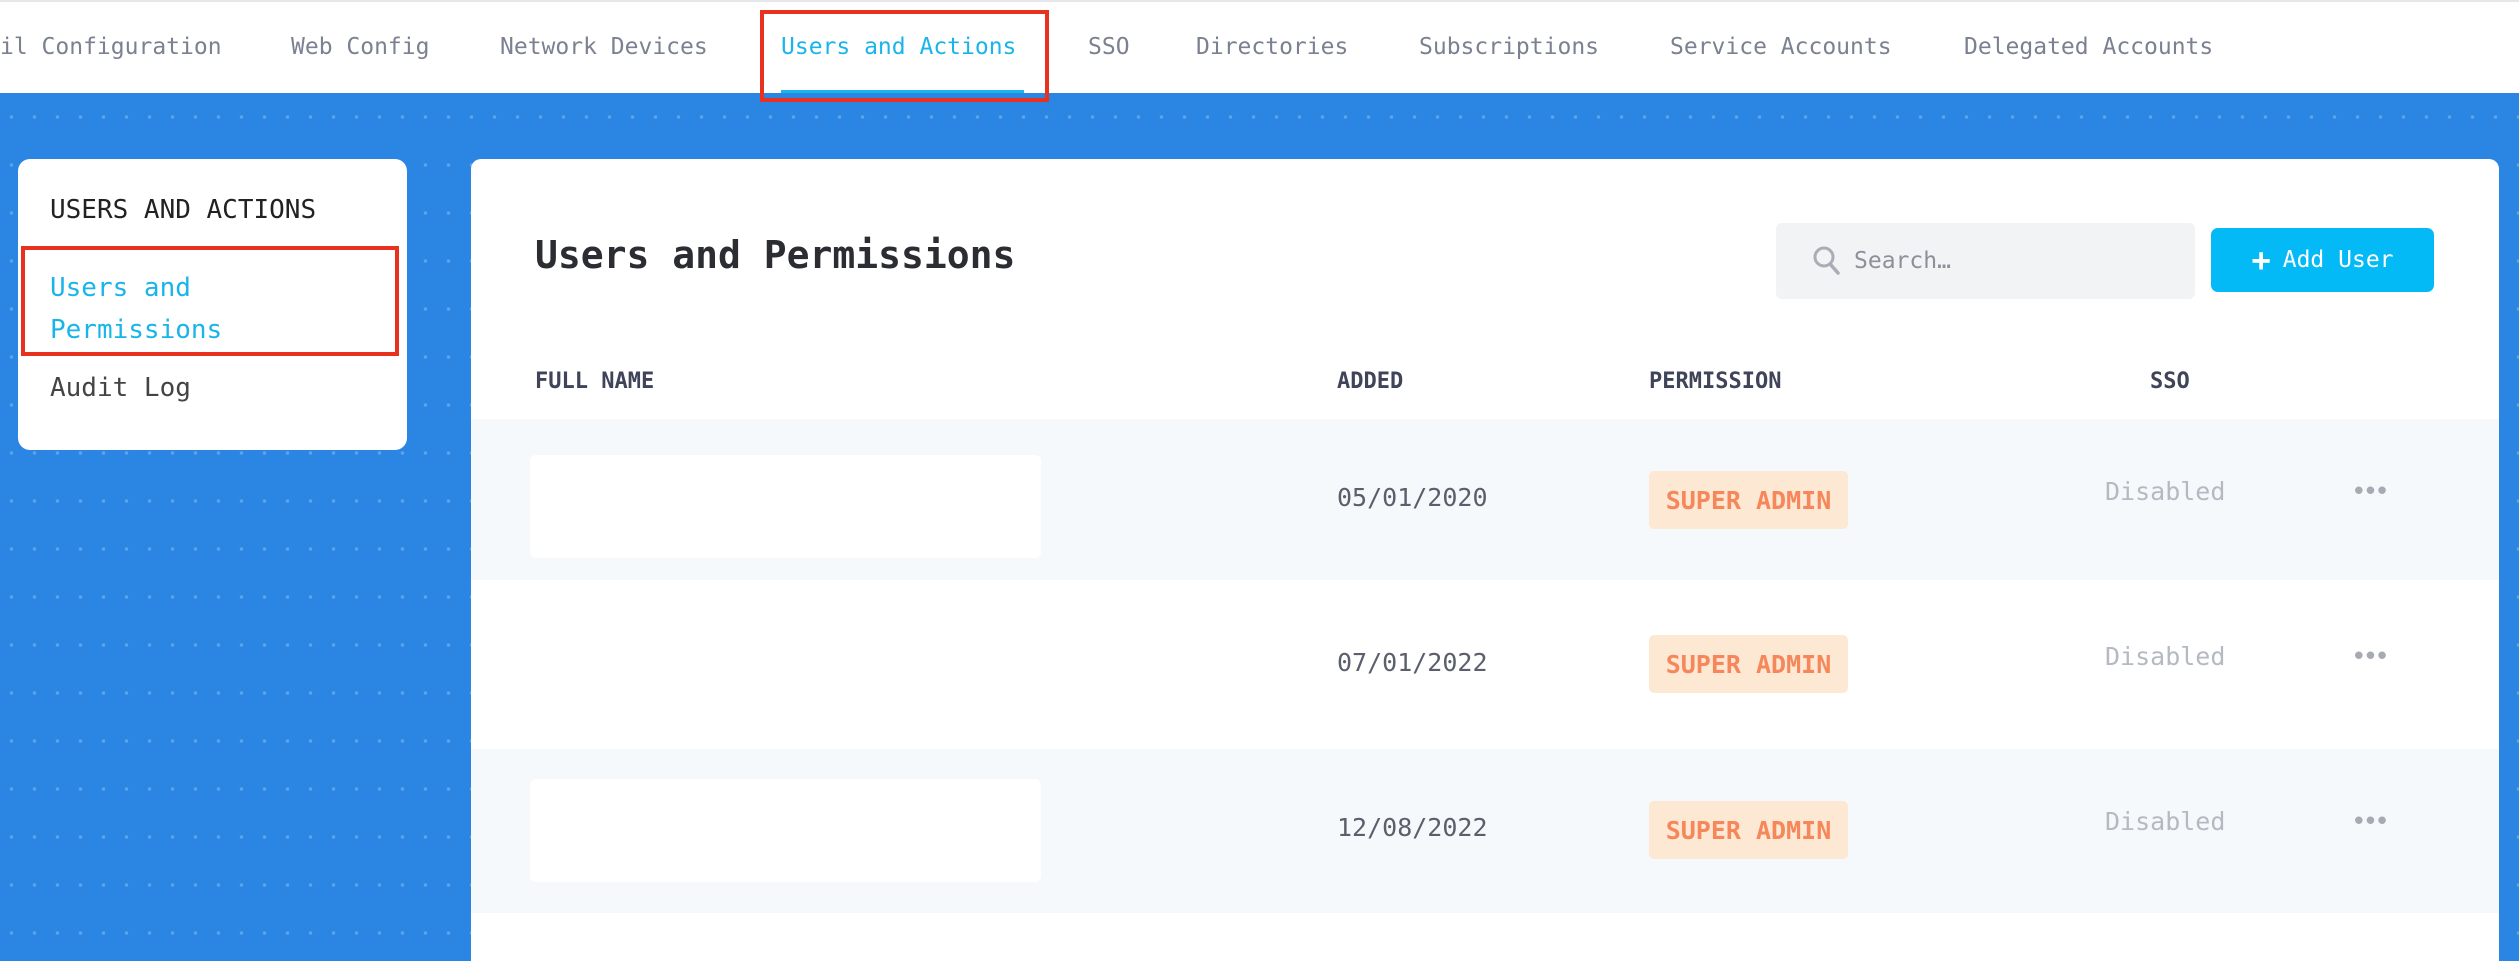 Image resolution: width=2519 pixels, height=961 pixels. Describe the element at coordinates (2014, 261) in the screenshot. I see `search-input` at that location.